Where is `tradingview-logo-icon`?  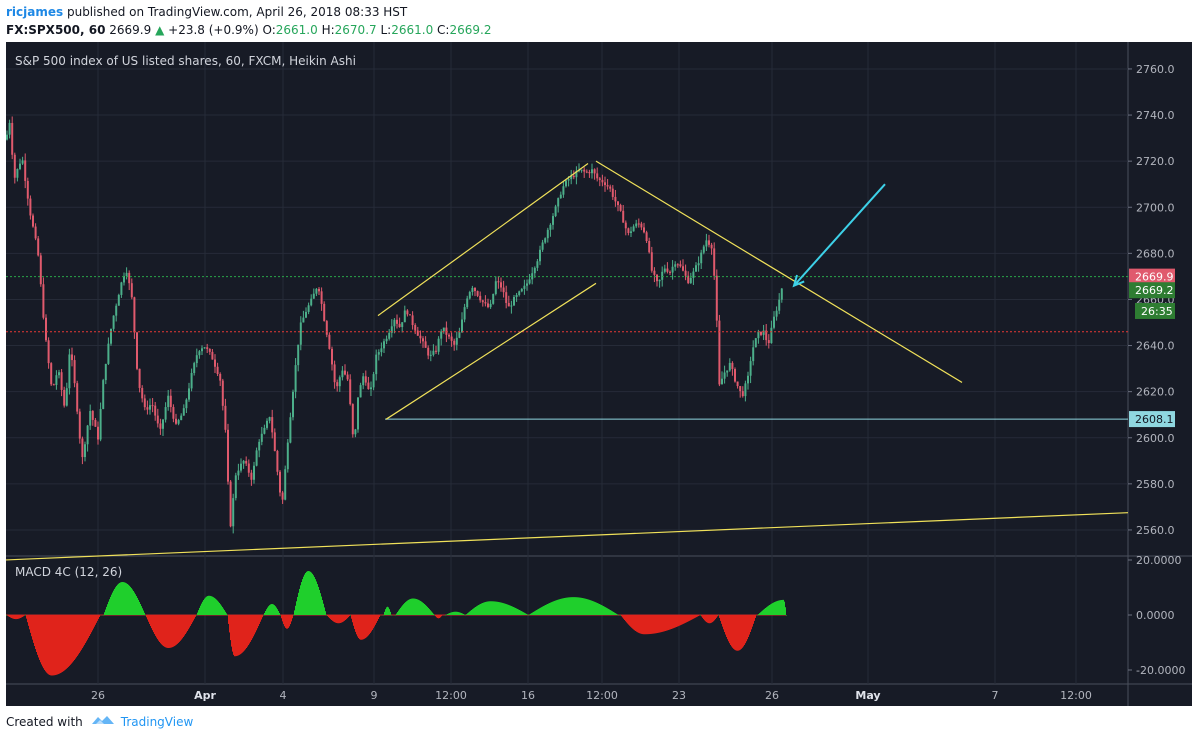
tradingview-logo-icon is located at coordinates (103, 721).